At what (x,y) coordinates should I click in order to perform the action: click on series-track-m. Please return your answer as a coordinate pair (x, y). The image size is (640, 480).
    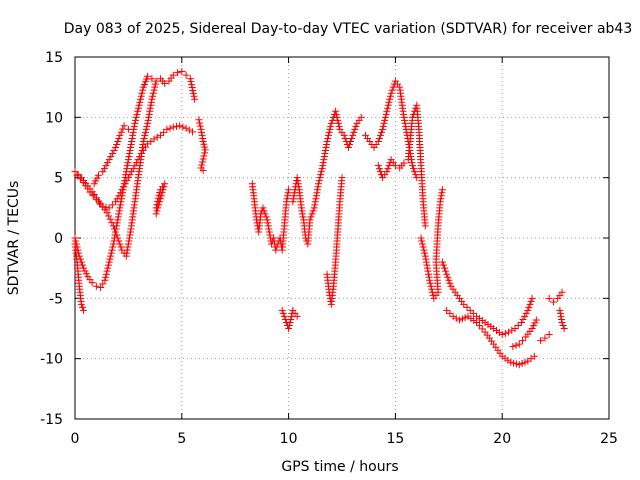
    Looking at the image, I should click on (401, 165).